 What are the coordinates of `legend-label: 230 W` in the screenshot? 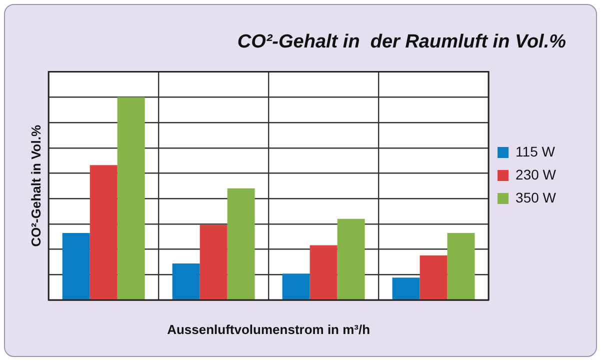 It's located at (536, 174).